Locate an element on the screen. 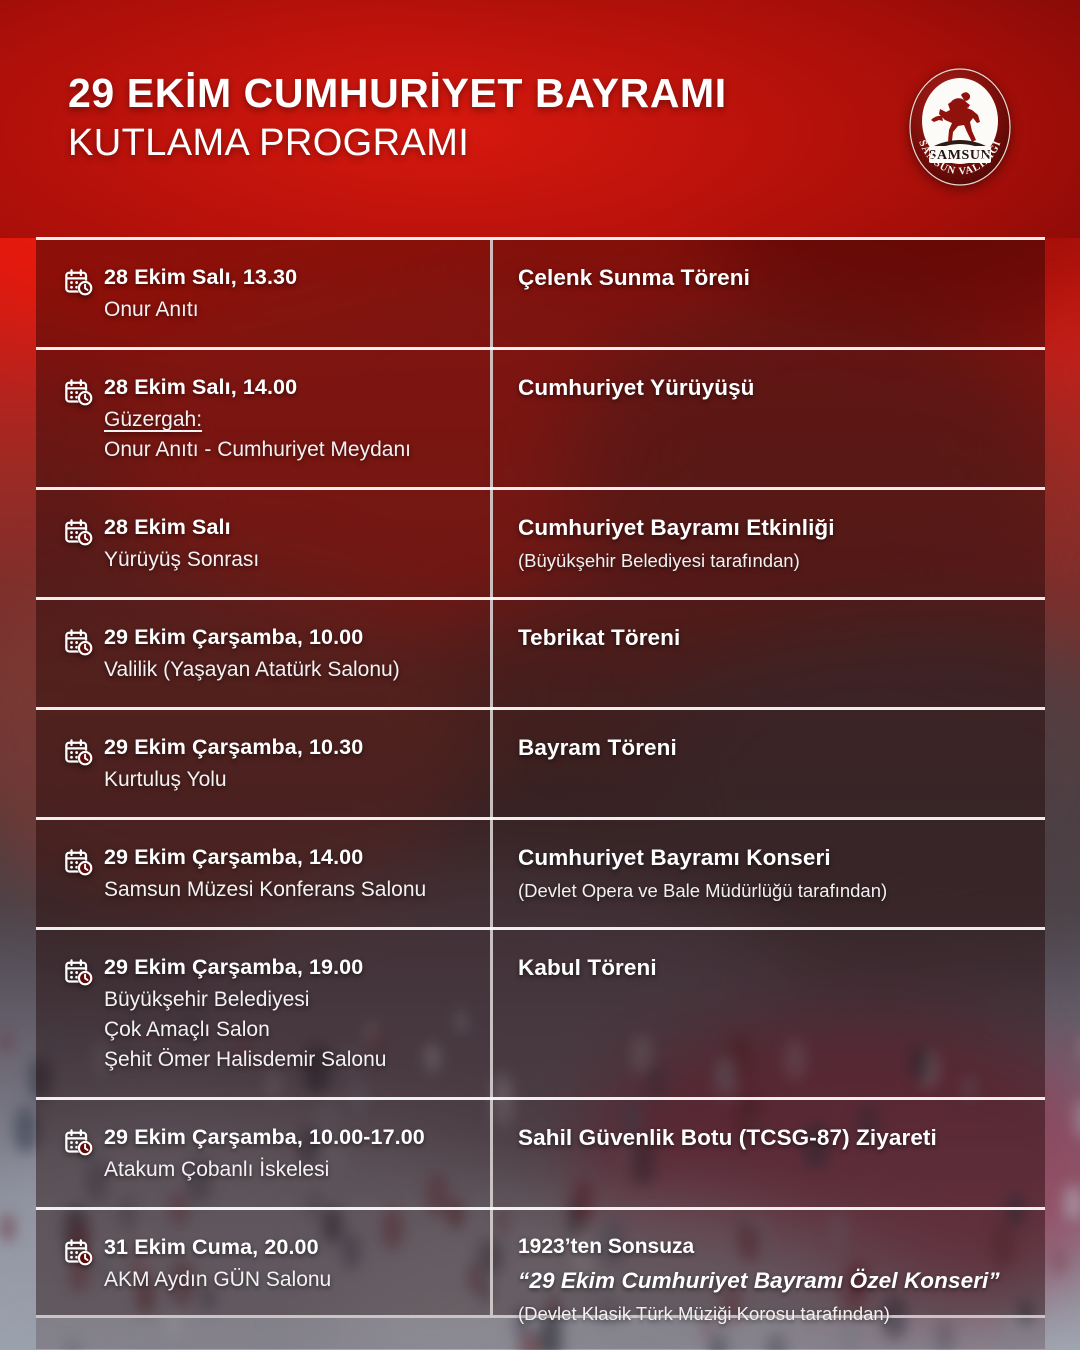  datetime-text: 29 Ekim Çarşamba, 10.30 Kurtuluş Yolu is located at coordinates (233, 764).